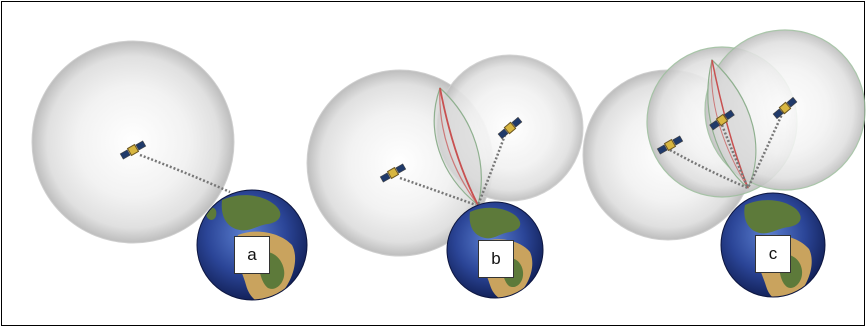 The image size is (868, 329). What do you see at coordinates (496, 259) in the screenshot?
I see `panel-label-b: b` at bounding box center [496, 259].